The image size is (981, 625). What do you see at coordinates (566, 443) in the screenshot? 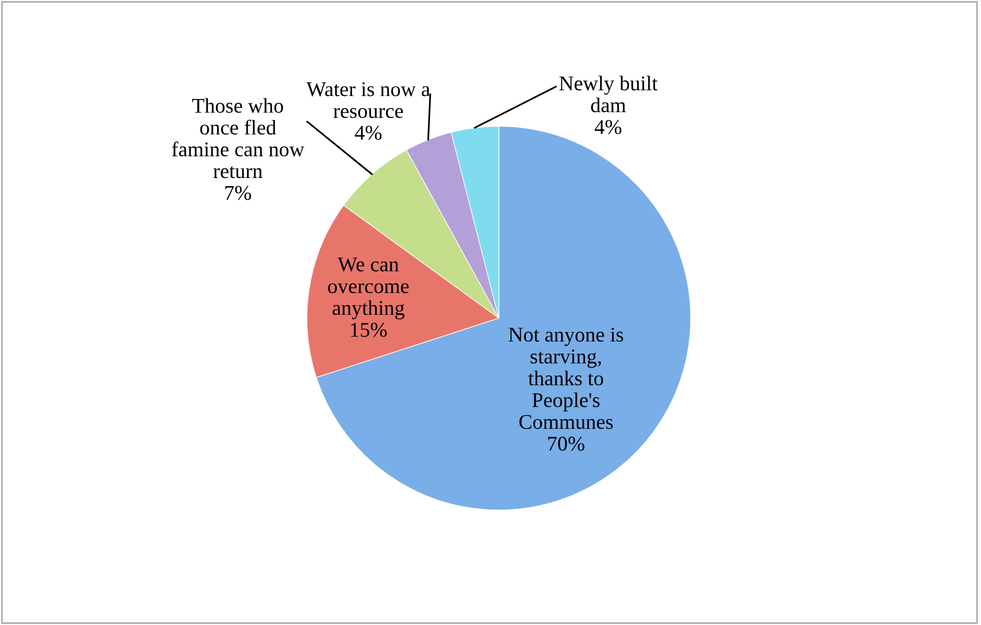
I see `data-label: 70%` at bounding box center [566, 443].